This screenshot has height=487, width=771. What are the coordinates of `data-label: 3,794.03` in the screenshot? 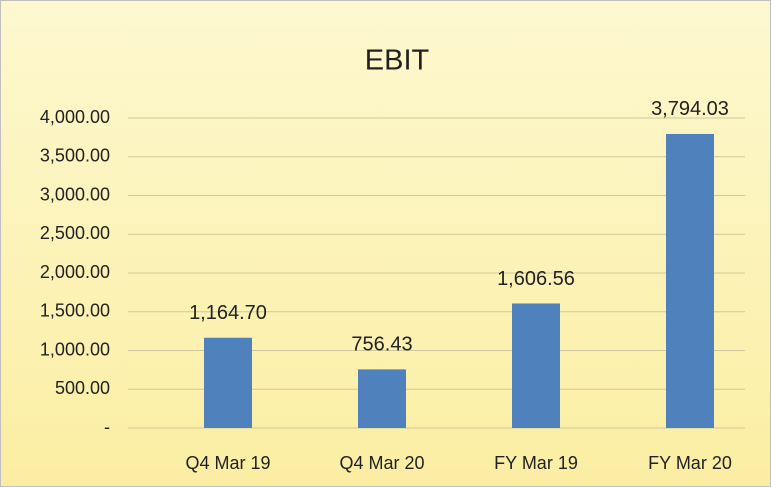 It's located at (690, 109).